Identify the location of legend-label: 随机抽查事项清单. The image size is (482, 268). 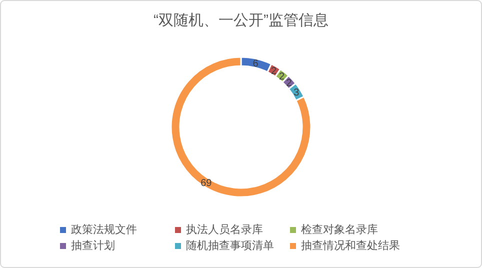
(230, 245).